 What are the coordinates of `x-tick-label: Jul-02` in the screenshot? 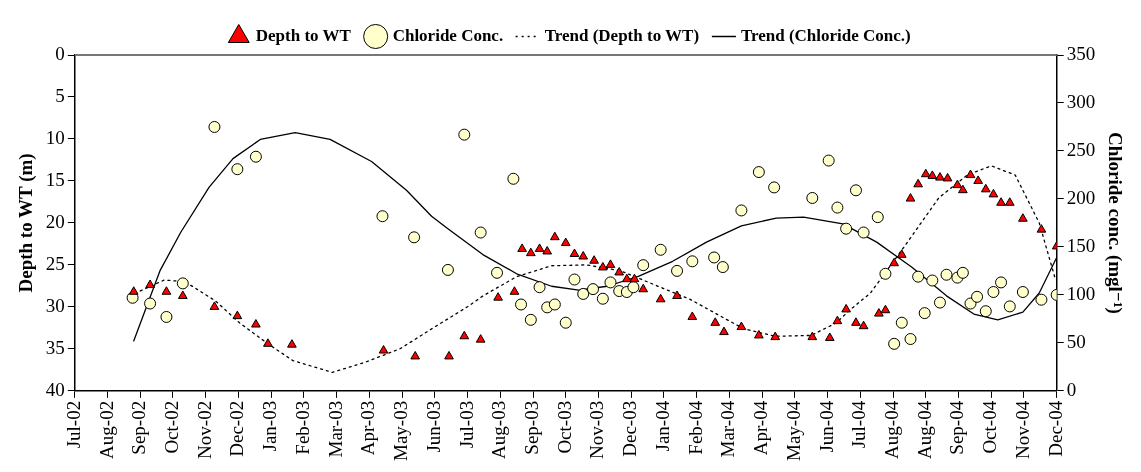 It's located at (73, 424).